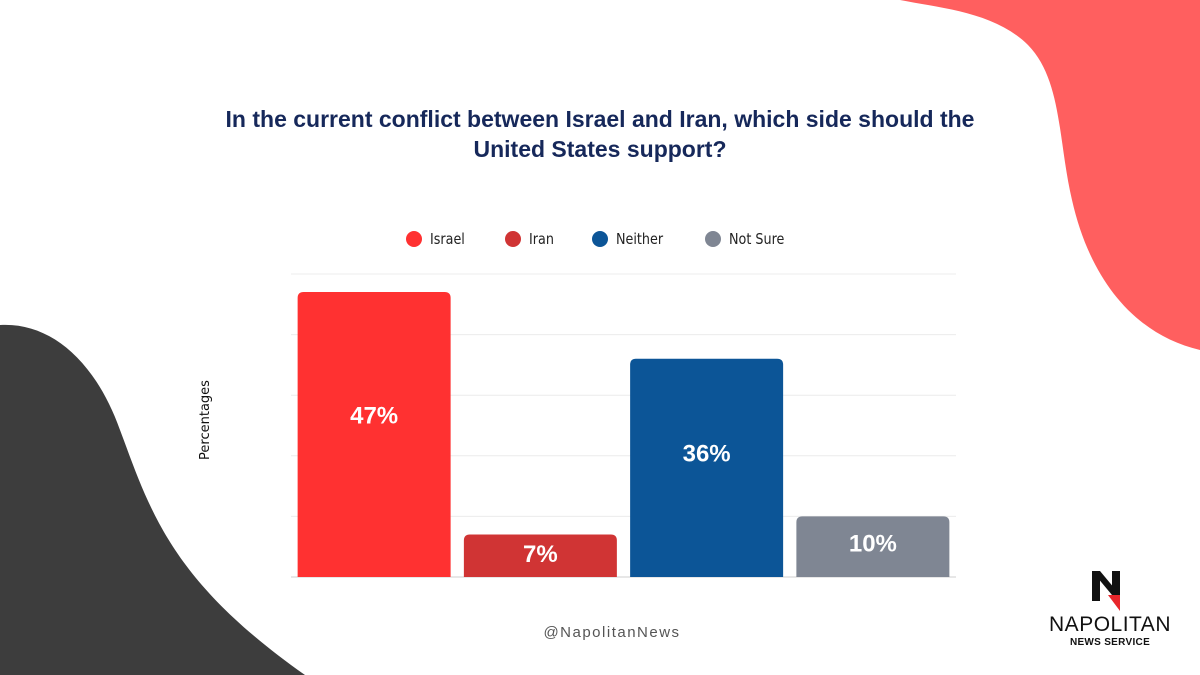  What do you see at coordinates (639, 239) in the screenshot?
I see `legend-label-neither: Neither` at bounding box center [639, 239].